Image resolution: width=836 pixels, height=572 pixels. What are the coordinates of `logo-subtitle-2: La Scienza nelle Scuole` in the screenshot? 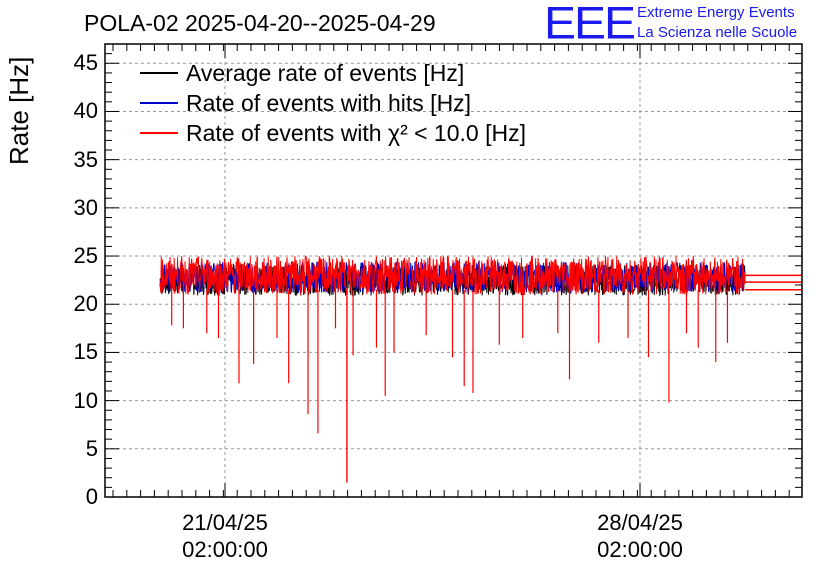 It's located at (717, 32).